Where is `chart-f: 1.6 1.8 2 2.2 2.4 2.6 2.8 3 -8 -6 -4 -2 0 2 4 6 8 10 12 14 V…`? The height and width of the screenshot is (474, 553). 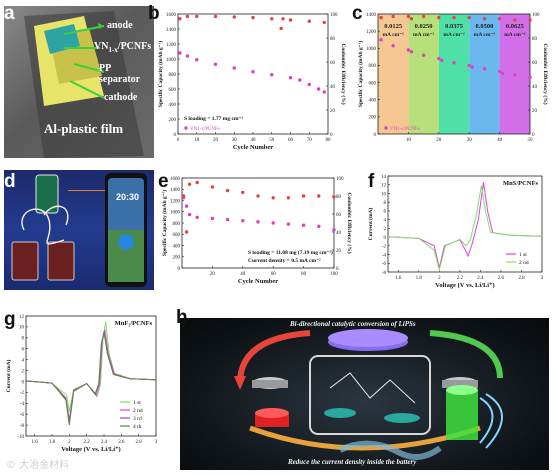
chart-f: 1.6 1.8 2 2.2 2.4 2.6 2.8 3 -8 -6 -4 -2 0 2 4 6 8 10 12 14 V… is located at coordinates (459, 230).